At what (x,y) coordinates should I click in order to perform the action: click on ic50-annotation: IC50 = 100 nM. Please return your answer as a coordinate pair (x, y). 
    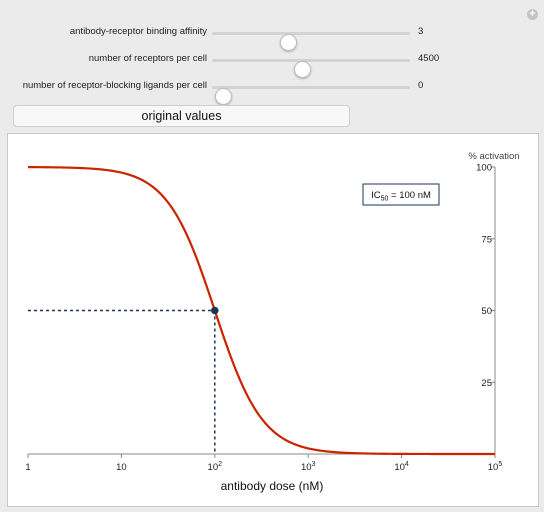
    Looking at the image, I should click on (401, 194).